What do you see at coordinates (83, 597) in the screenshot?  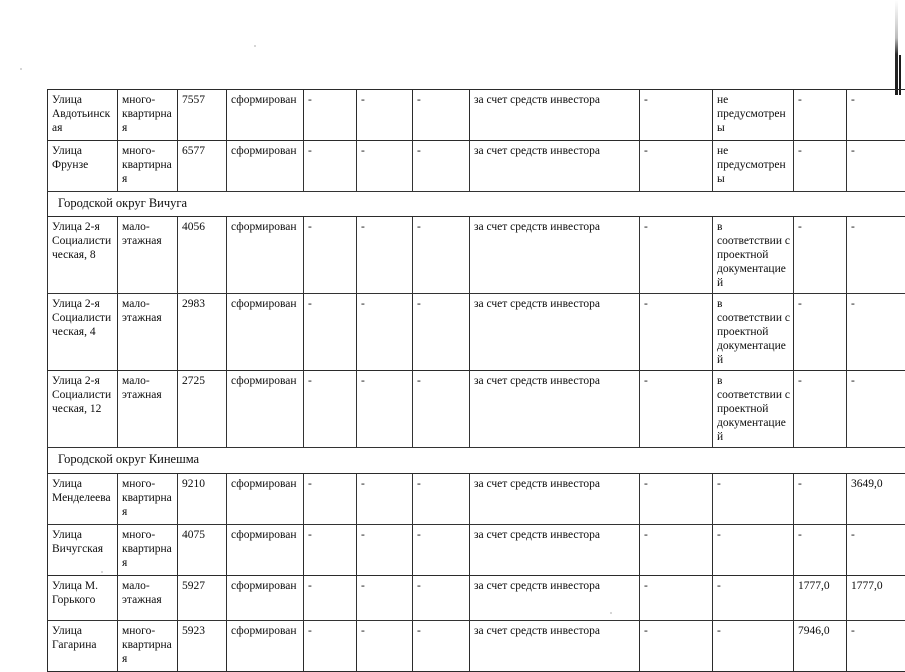 I see `cell-street: Улица М. Горького` at bounding box center [83, 597].